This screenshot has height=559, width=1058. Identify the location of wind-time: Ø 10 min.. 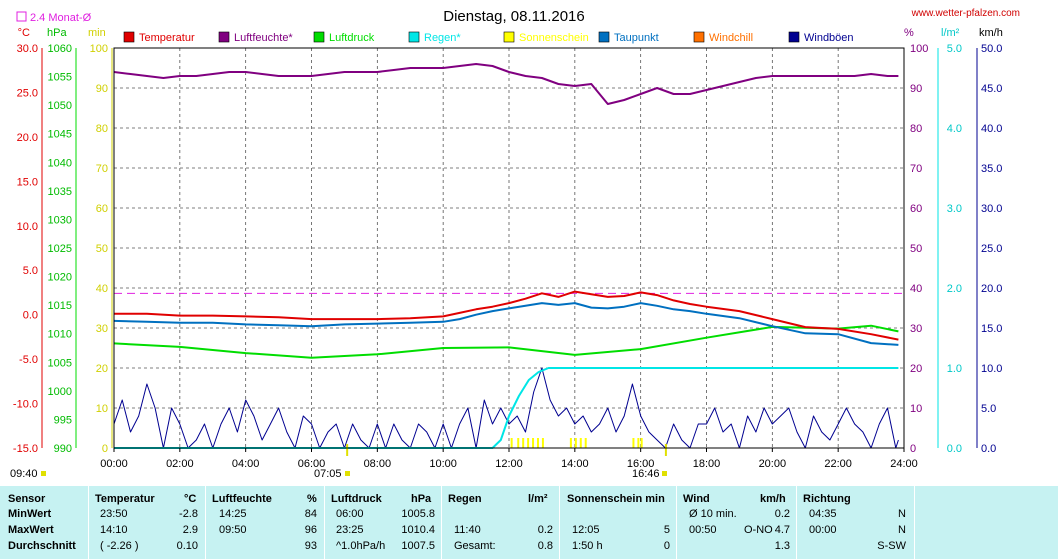
(713, 514).